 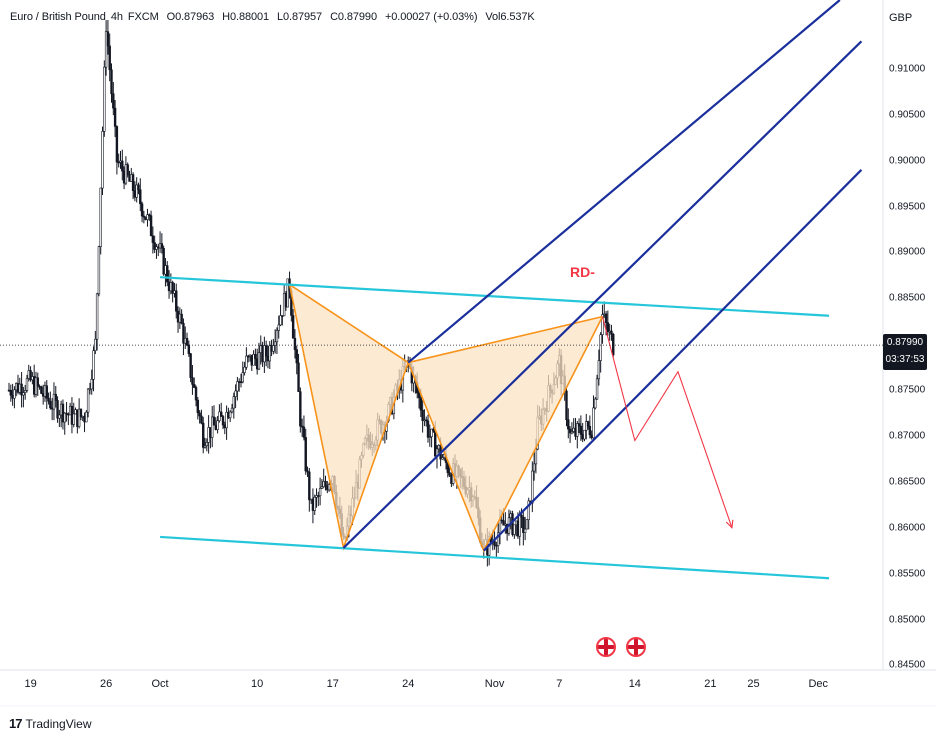 What do you see at coordinates (818, 684) in the screenshot?
I see `time-tick-label: Dec` at bounding box center [818, 684].